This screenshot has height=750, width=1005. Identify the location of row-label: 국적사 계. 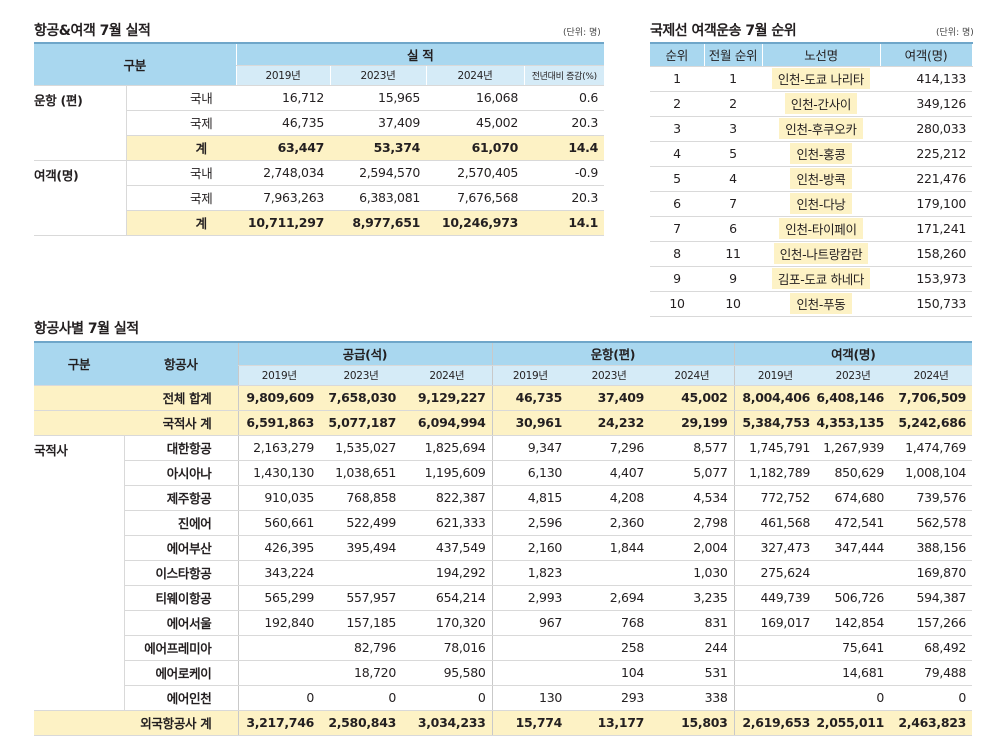
(136, 423).